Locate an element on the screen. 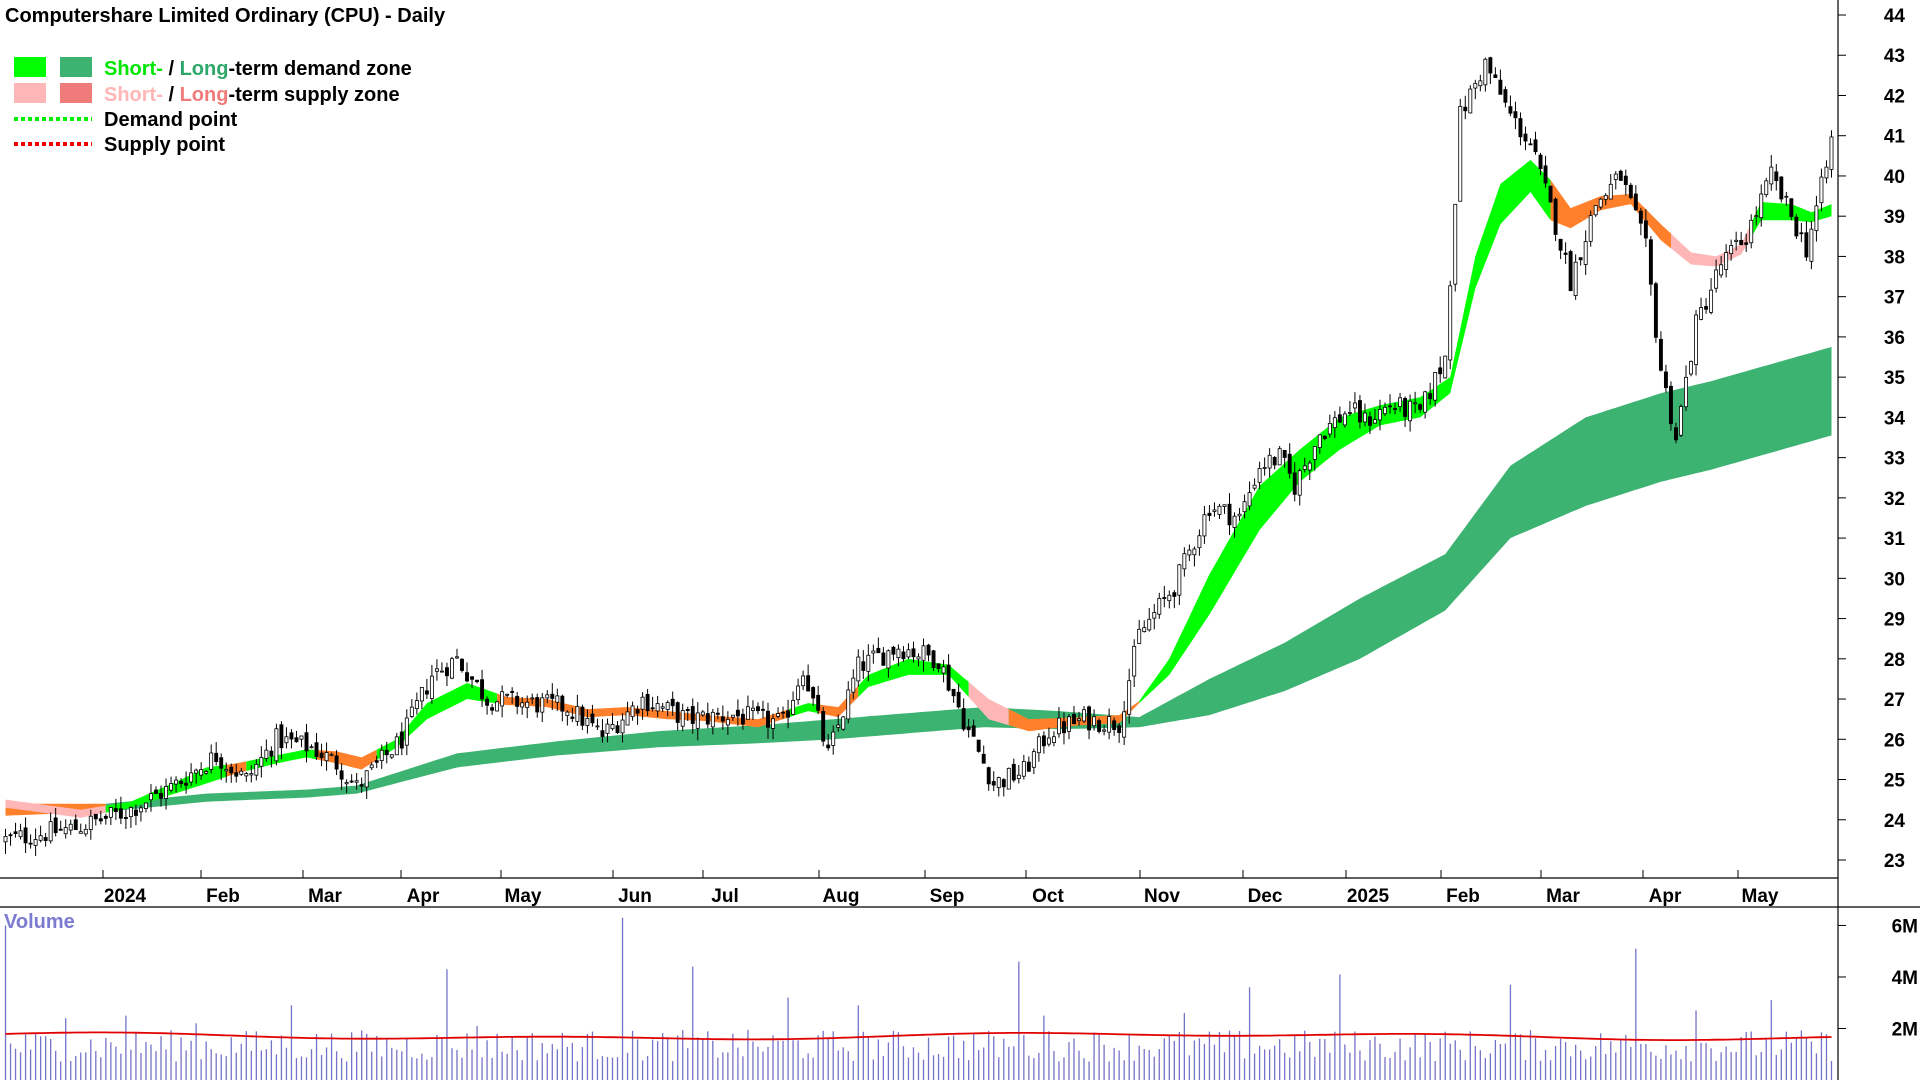  y-tick-label: 34 is located at coordinates (1895, 418).